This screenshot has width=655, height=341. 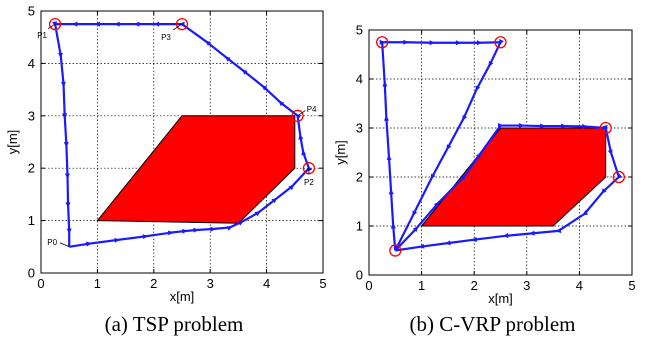 What do you see at coordinates (166, 37) in the screenshot?
I see `point-label: P3` at bounding box center [166, 37].